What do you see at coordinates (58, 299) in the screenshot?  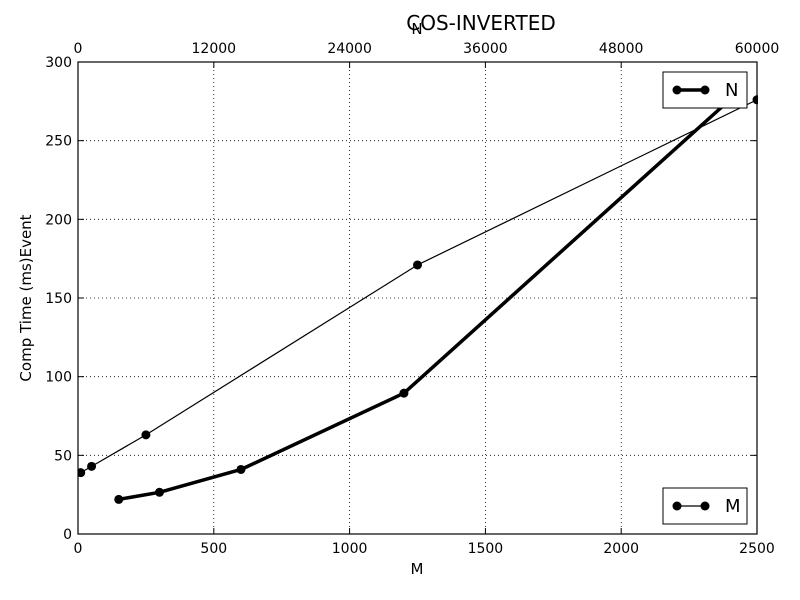 I see `y-tick-label: 150` at bounding box center [58, 299].